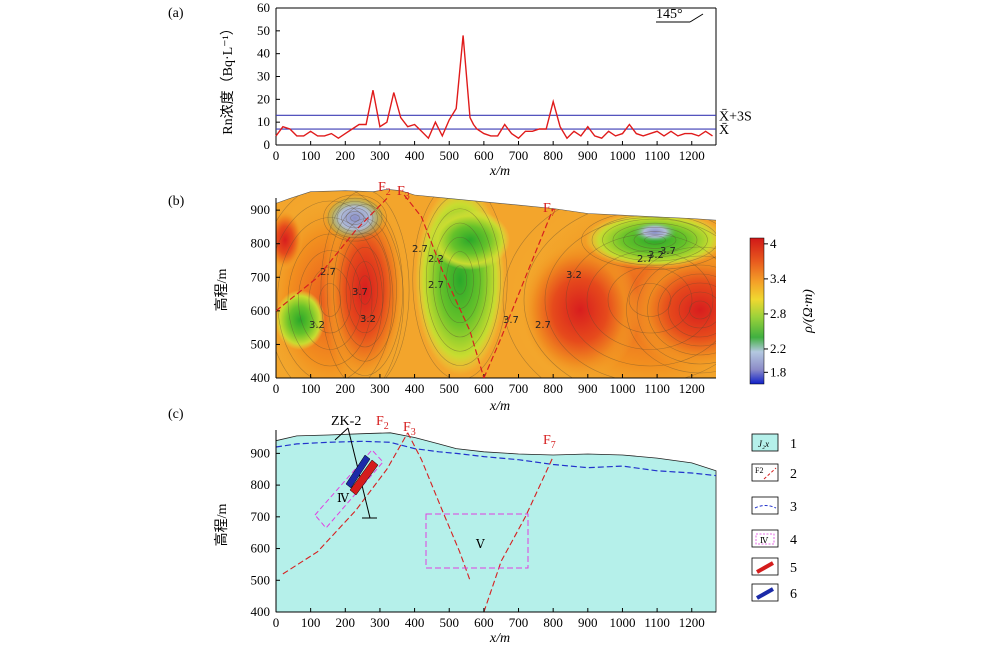  I want to click on resistivity-x-tick-label: 100, so click(311, 388).